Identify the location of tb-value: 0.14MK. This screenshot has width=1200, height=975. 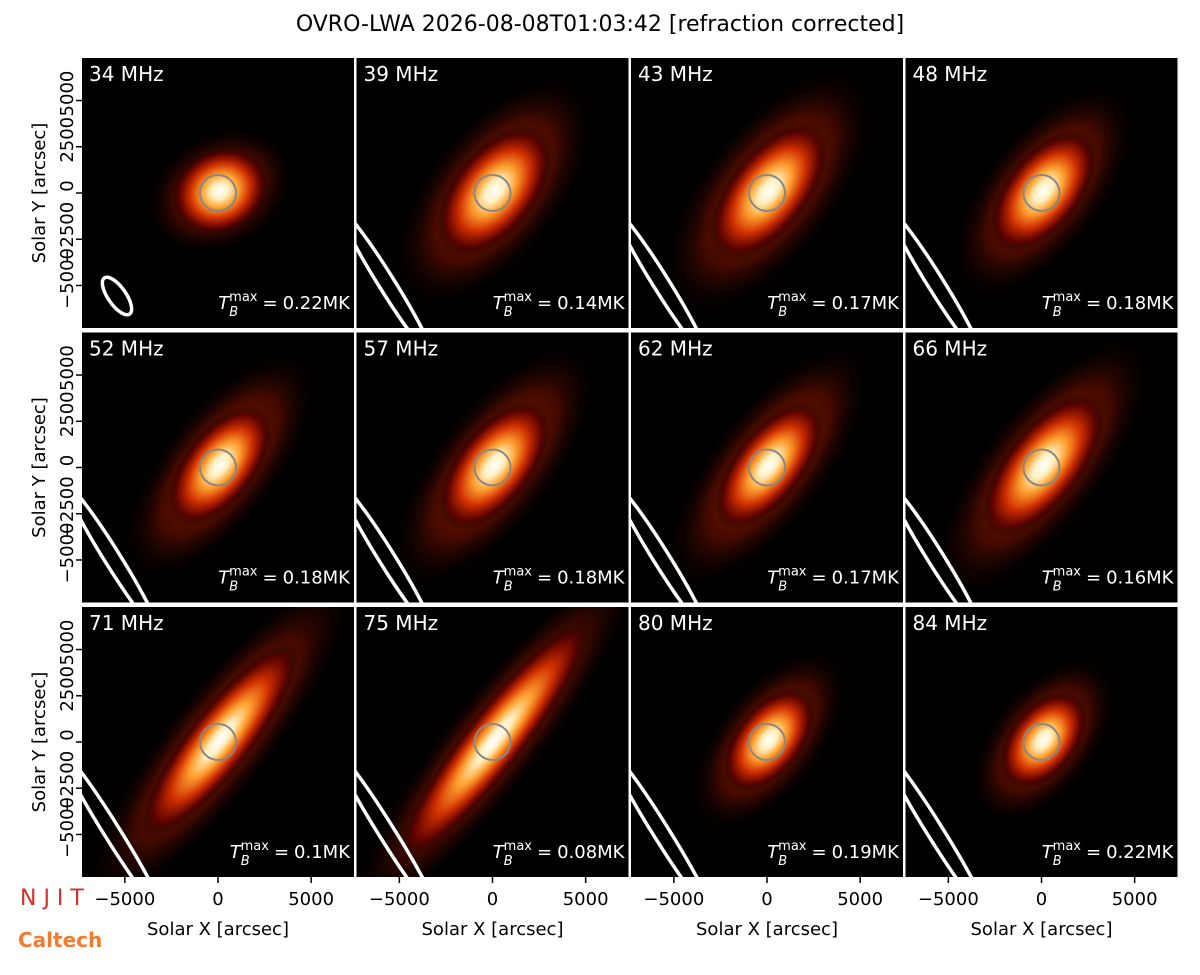
(591, 303).